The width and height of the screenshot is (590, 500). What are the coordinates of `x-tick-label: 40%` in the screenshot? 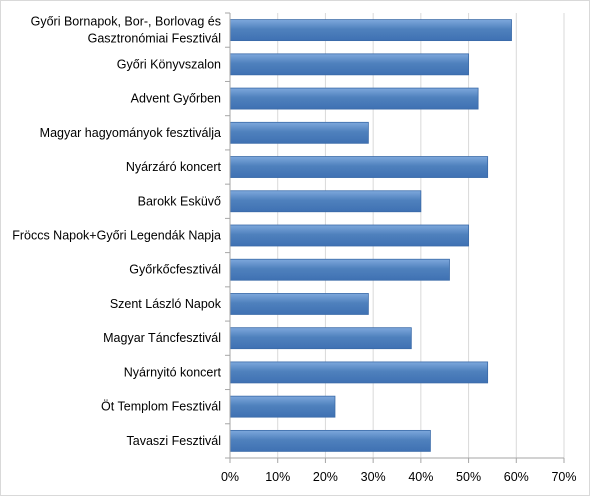 It's located at (420, 477).